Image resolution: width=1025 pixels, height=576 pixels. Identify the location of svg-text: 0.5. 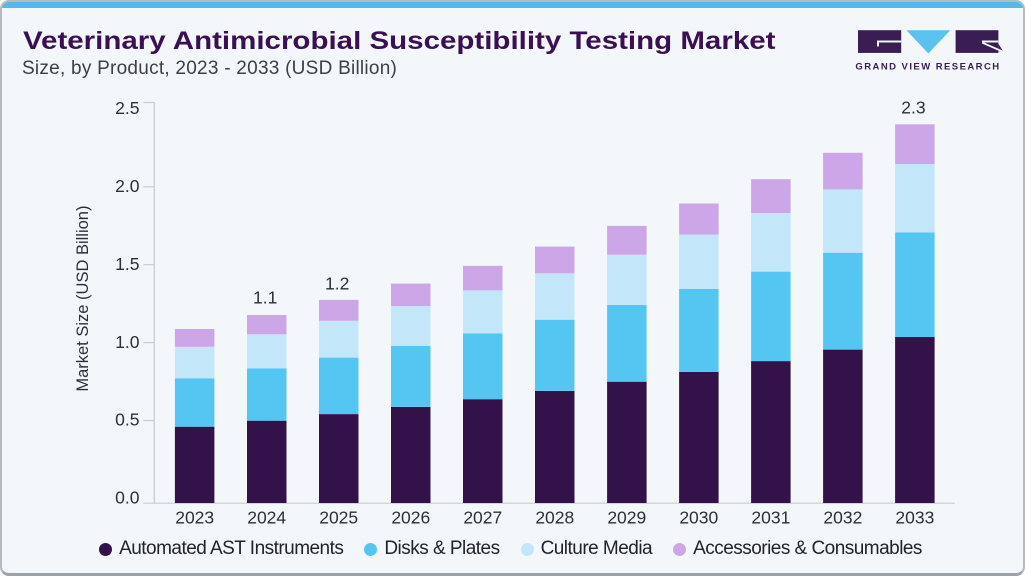
(127, 420).